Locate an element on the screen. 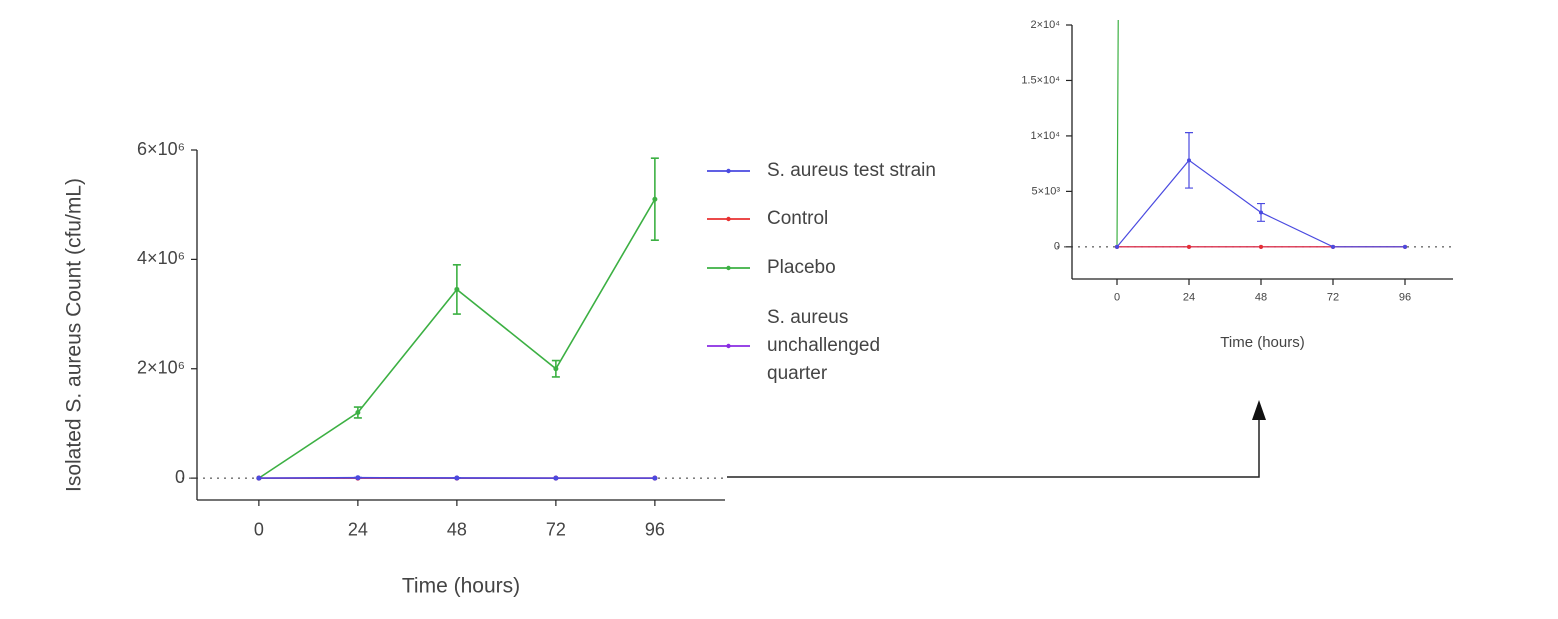  y-tick-label: 1.5×10⁴ is located at coordinates (1040, 80).